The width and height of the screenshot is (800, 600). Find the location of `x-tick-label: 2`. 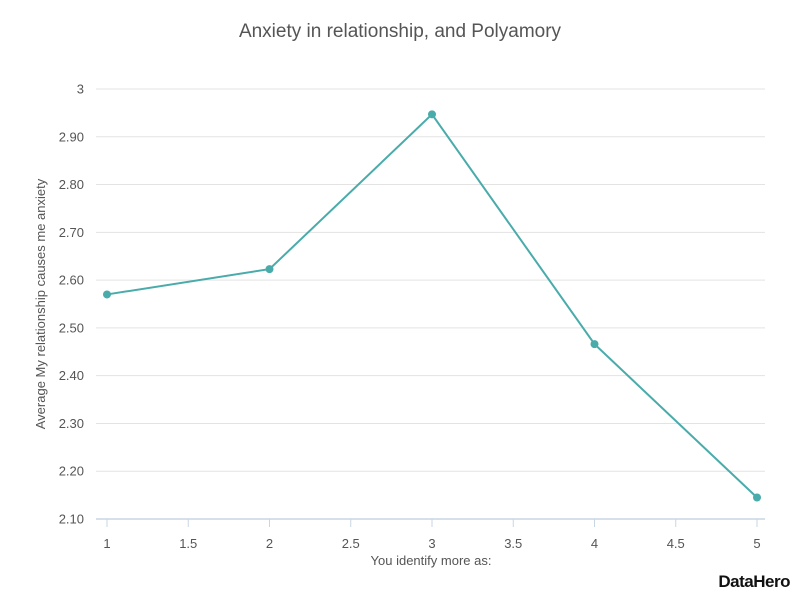

x-tick-label: 2 is located at coordinates (269, 543).